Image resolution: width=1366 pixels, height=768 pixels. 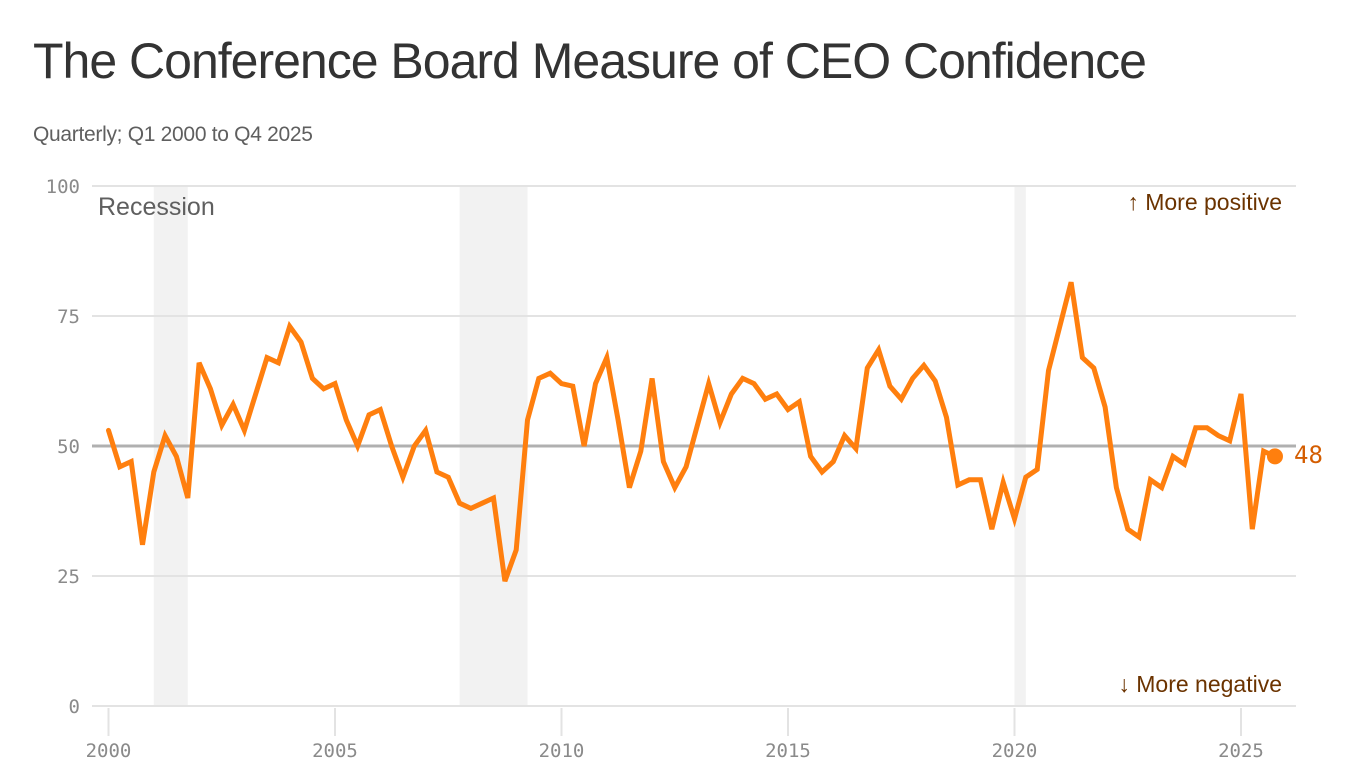 I want to click on recession-label: Recession, so click(x=156, y=207).